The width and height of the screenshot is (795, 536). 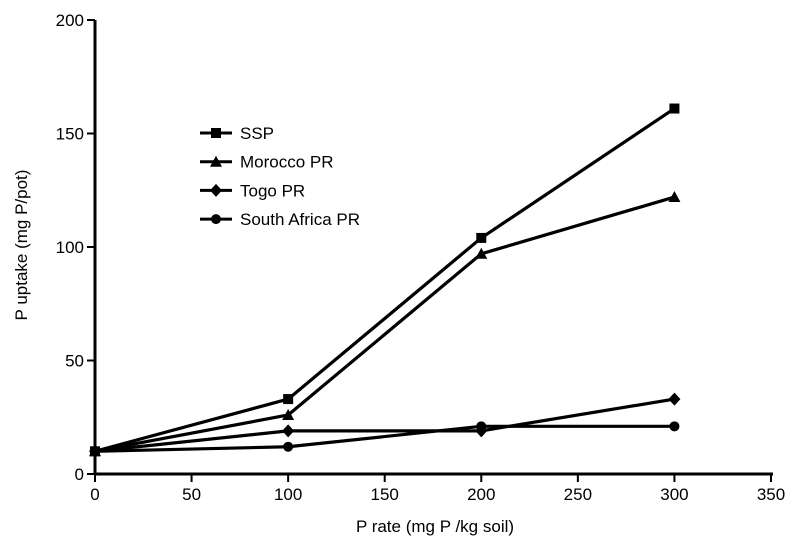 I want to click on legend-item-ssp: SSP, so click(x=237, y=133).